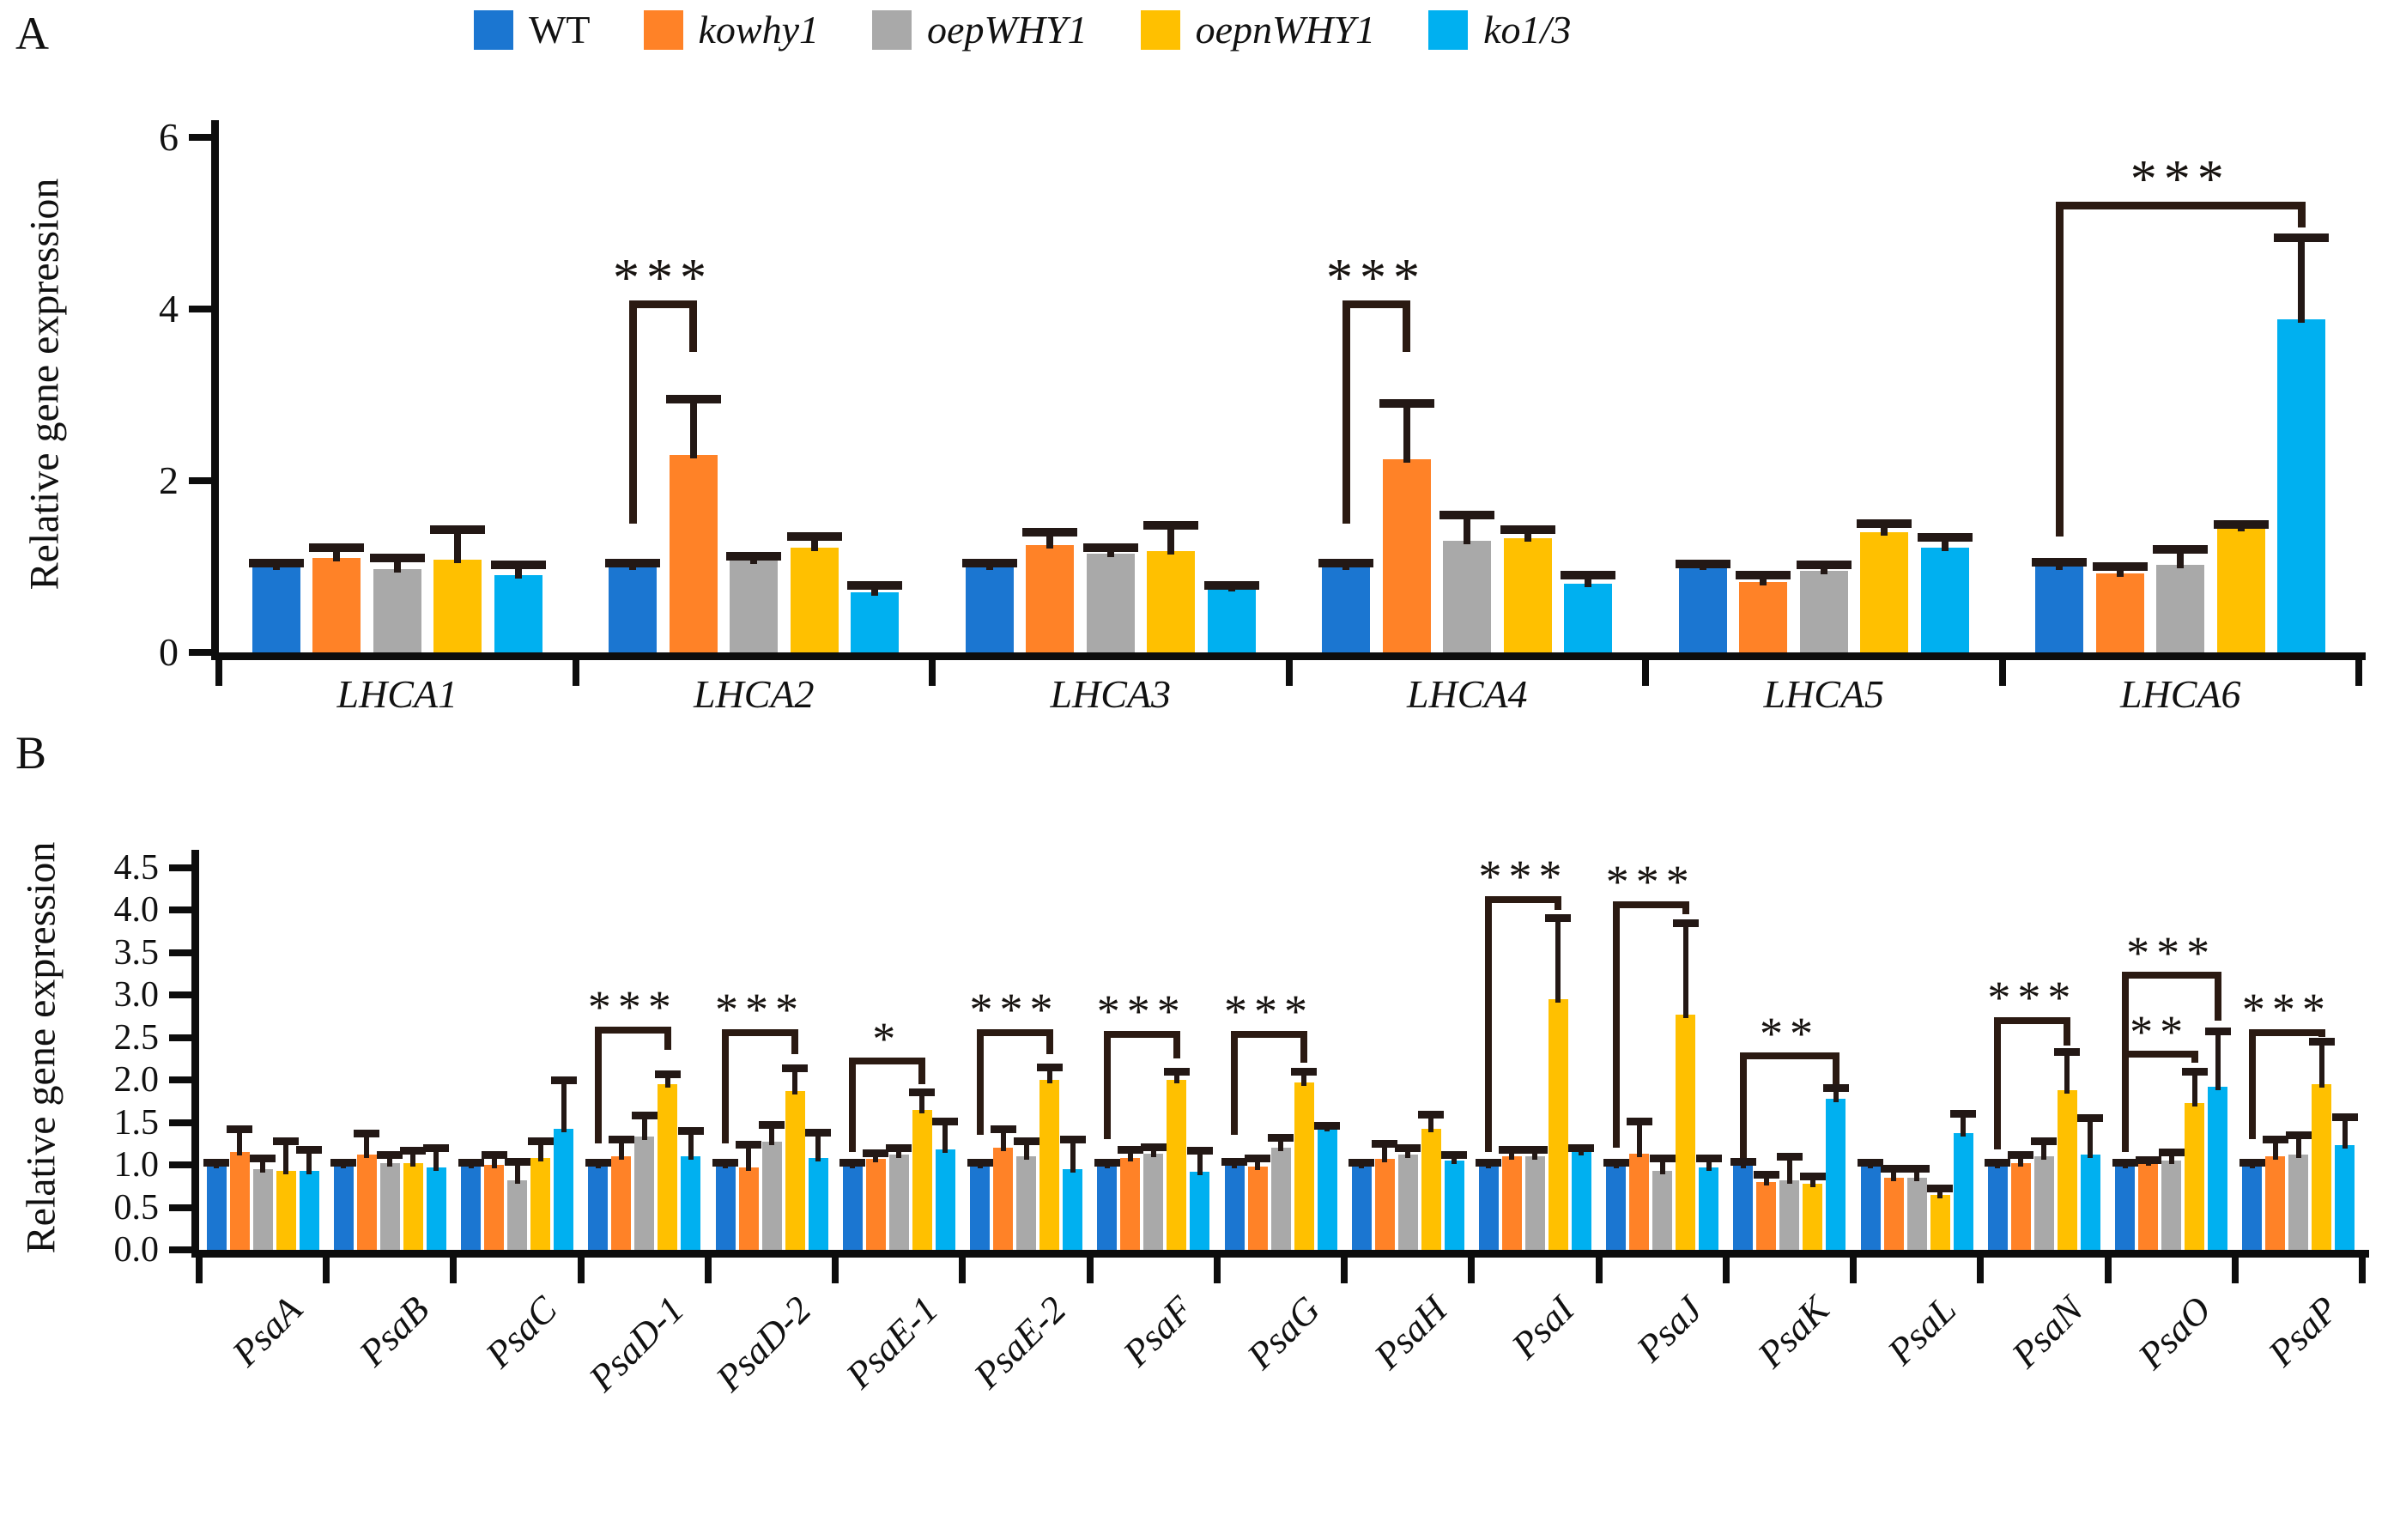 This screenshot has width=2394, height=1540. Describe the element at coordinates (1288, 656) in the screenshot. I see `x-axis-line` at that location.